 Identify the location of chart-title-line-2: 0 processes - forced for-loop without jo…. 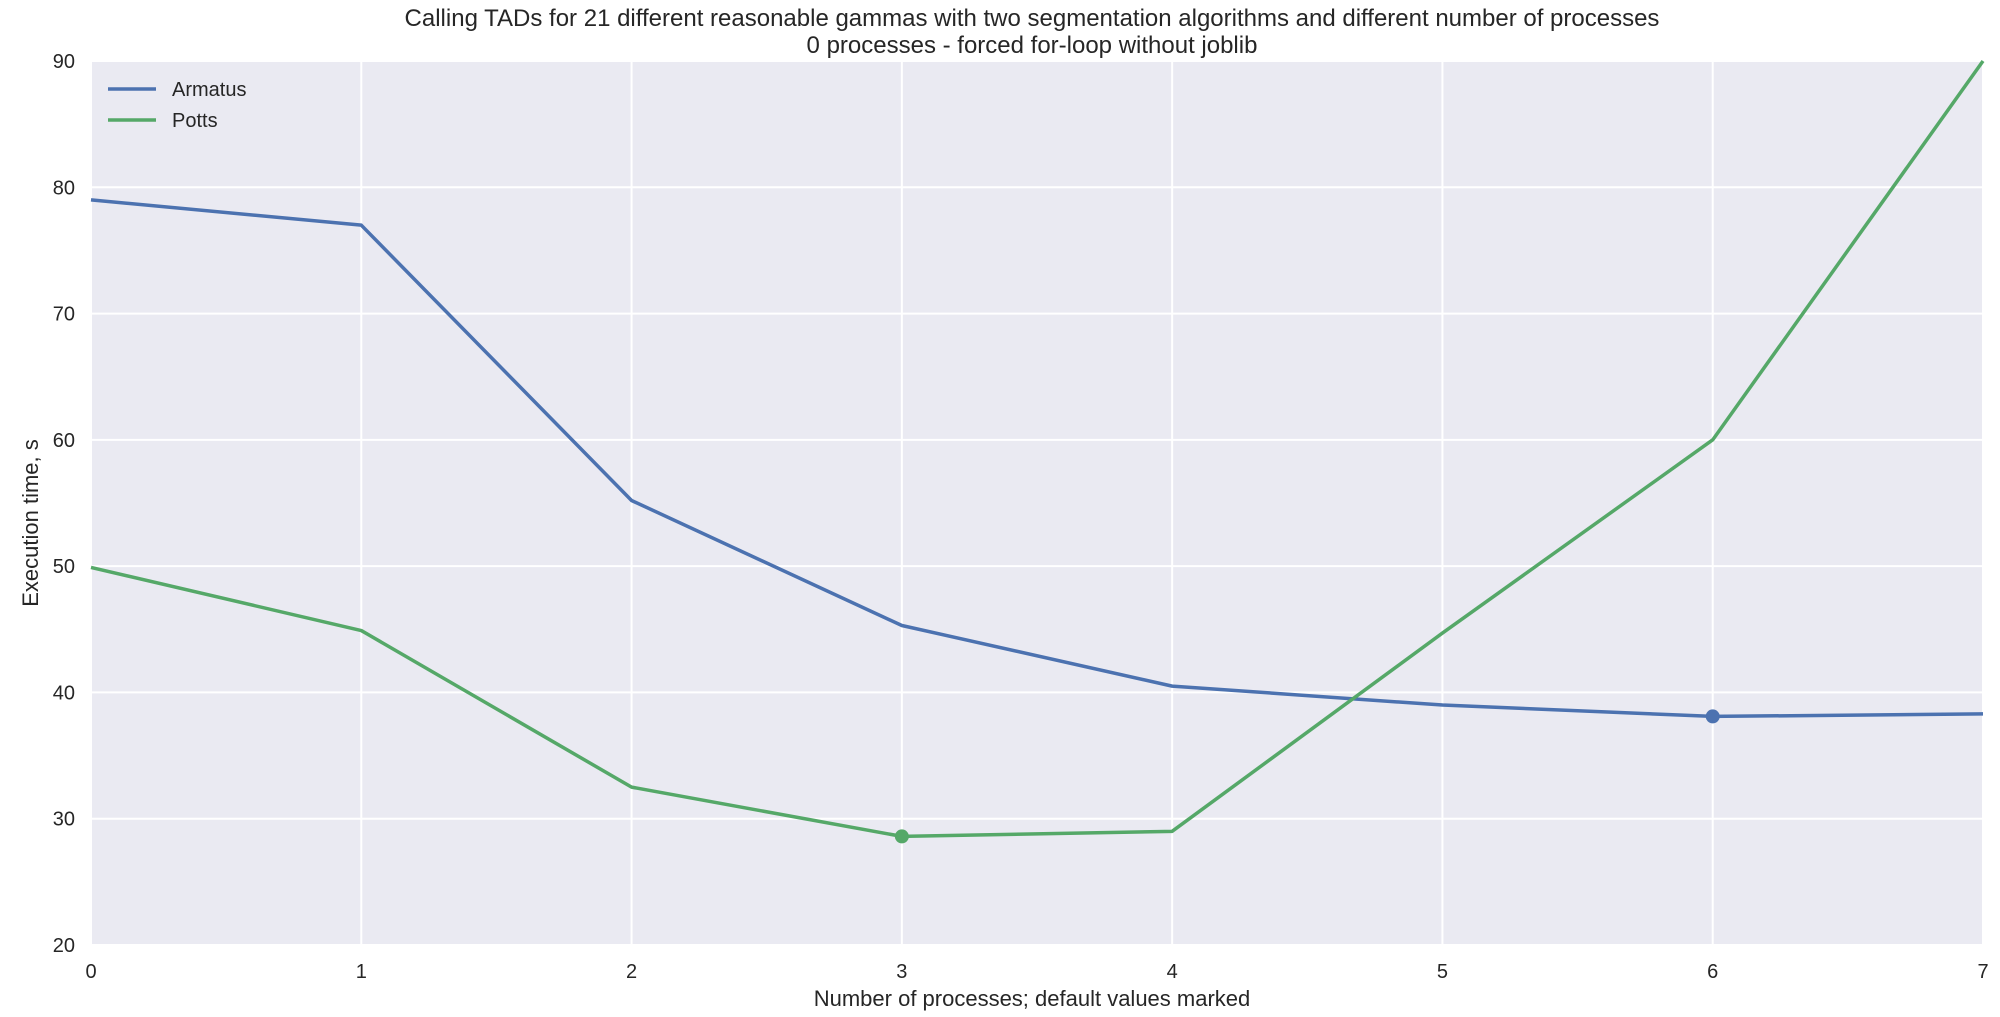
(1032, 45).